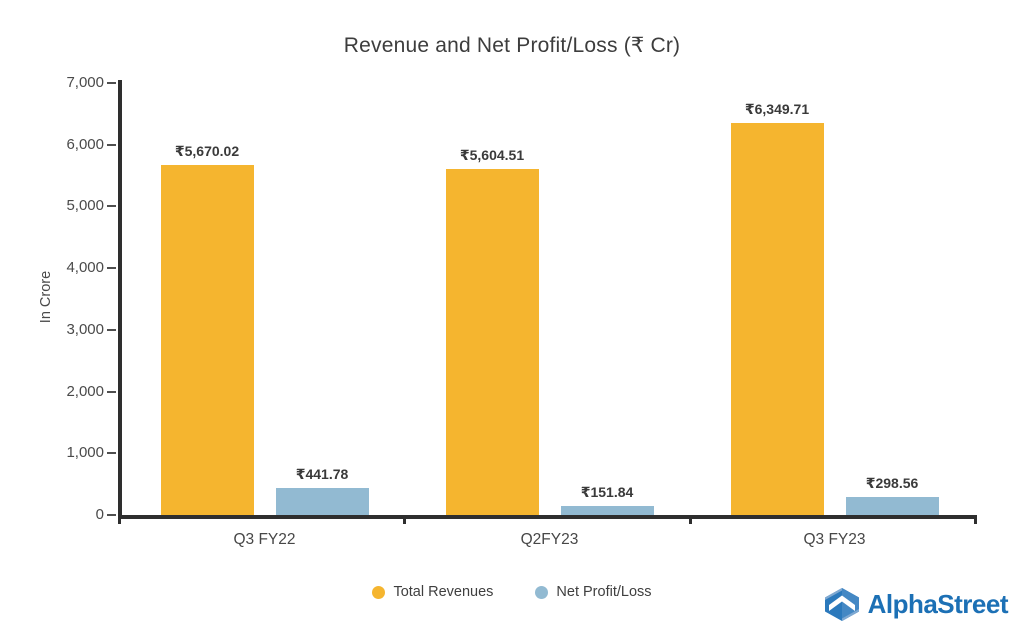 Image resolution: width=1024 pixels, height=640 pixels. Describe the element at coordinates (777, 109) in the screenshot. I see `bar-value-label: ₹6,349.71` at that location.